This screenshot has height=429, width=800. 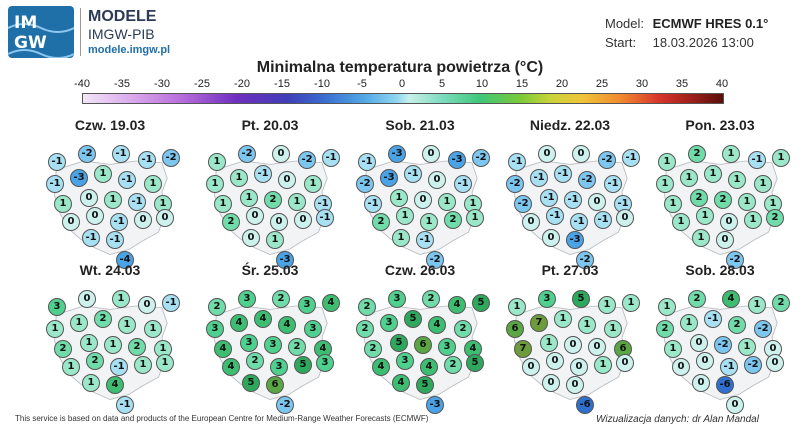 What do you see at coordinates (82, 84) in the screenshot?
I see `colorbar-tick: -40` at bounding box center [82, 84].